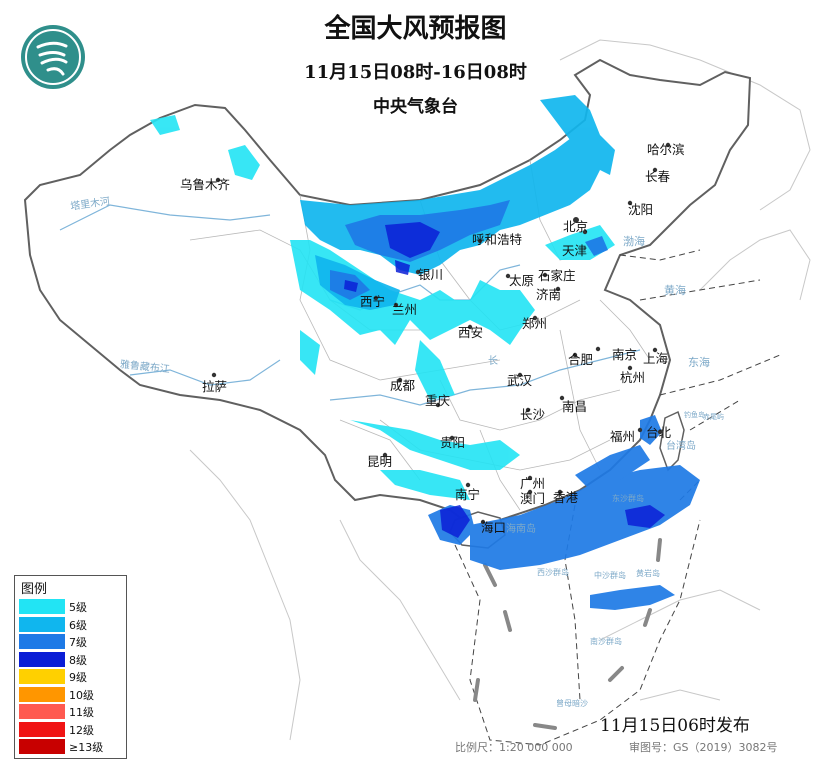 The width and height of the screenshot is (831, 762). I want to click on geo-label-chiwei: 赤尾屿, so click(713, 417).